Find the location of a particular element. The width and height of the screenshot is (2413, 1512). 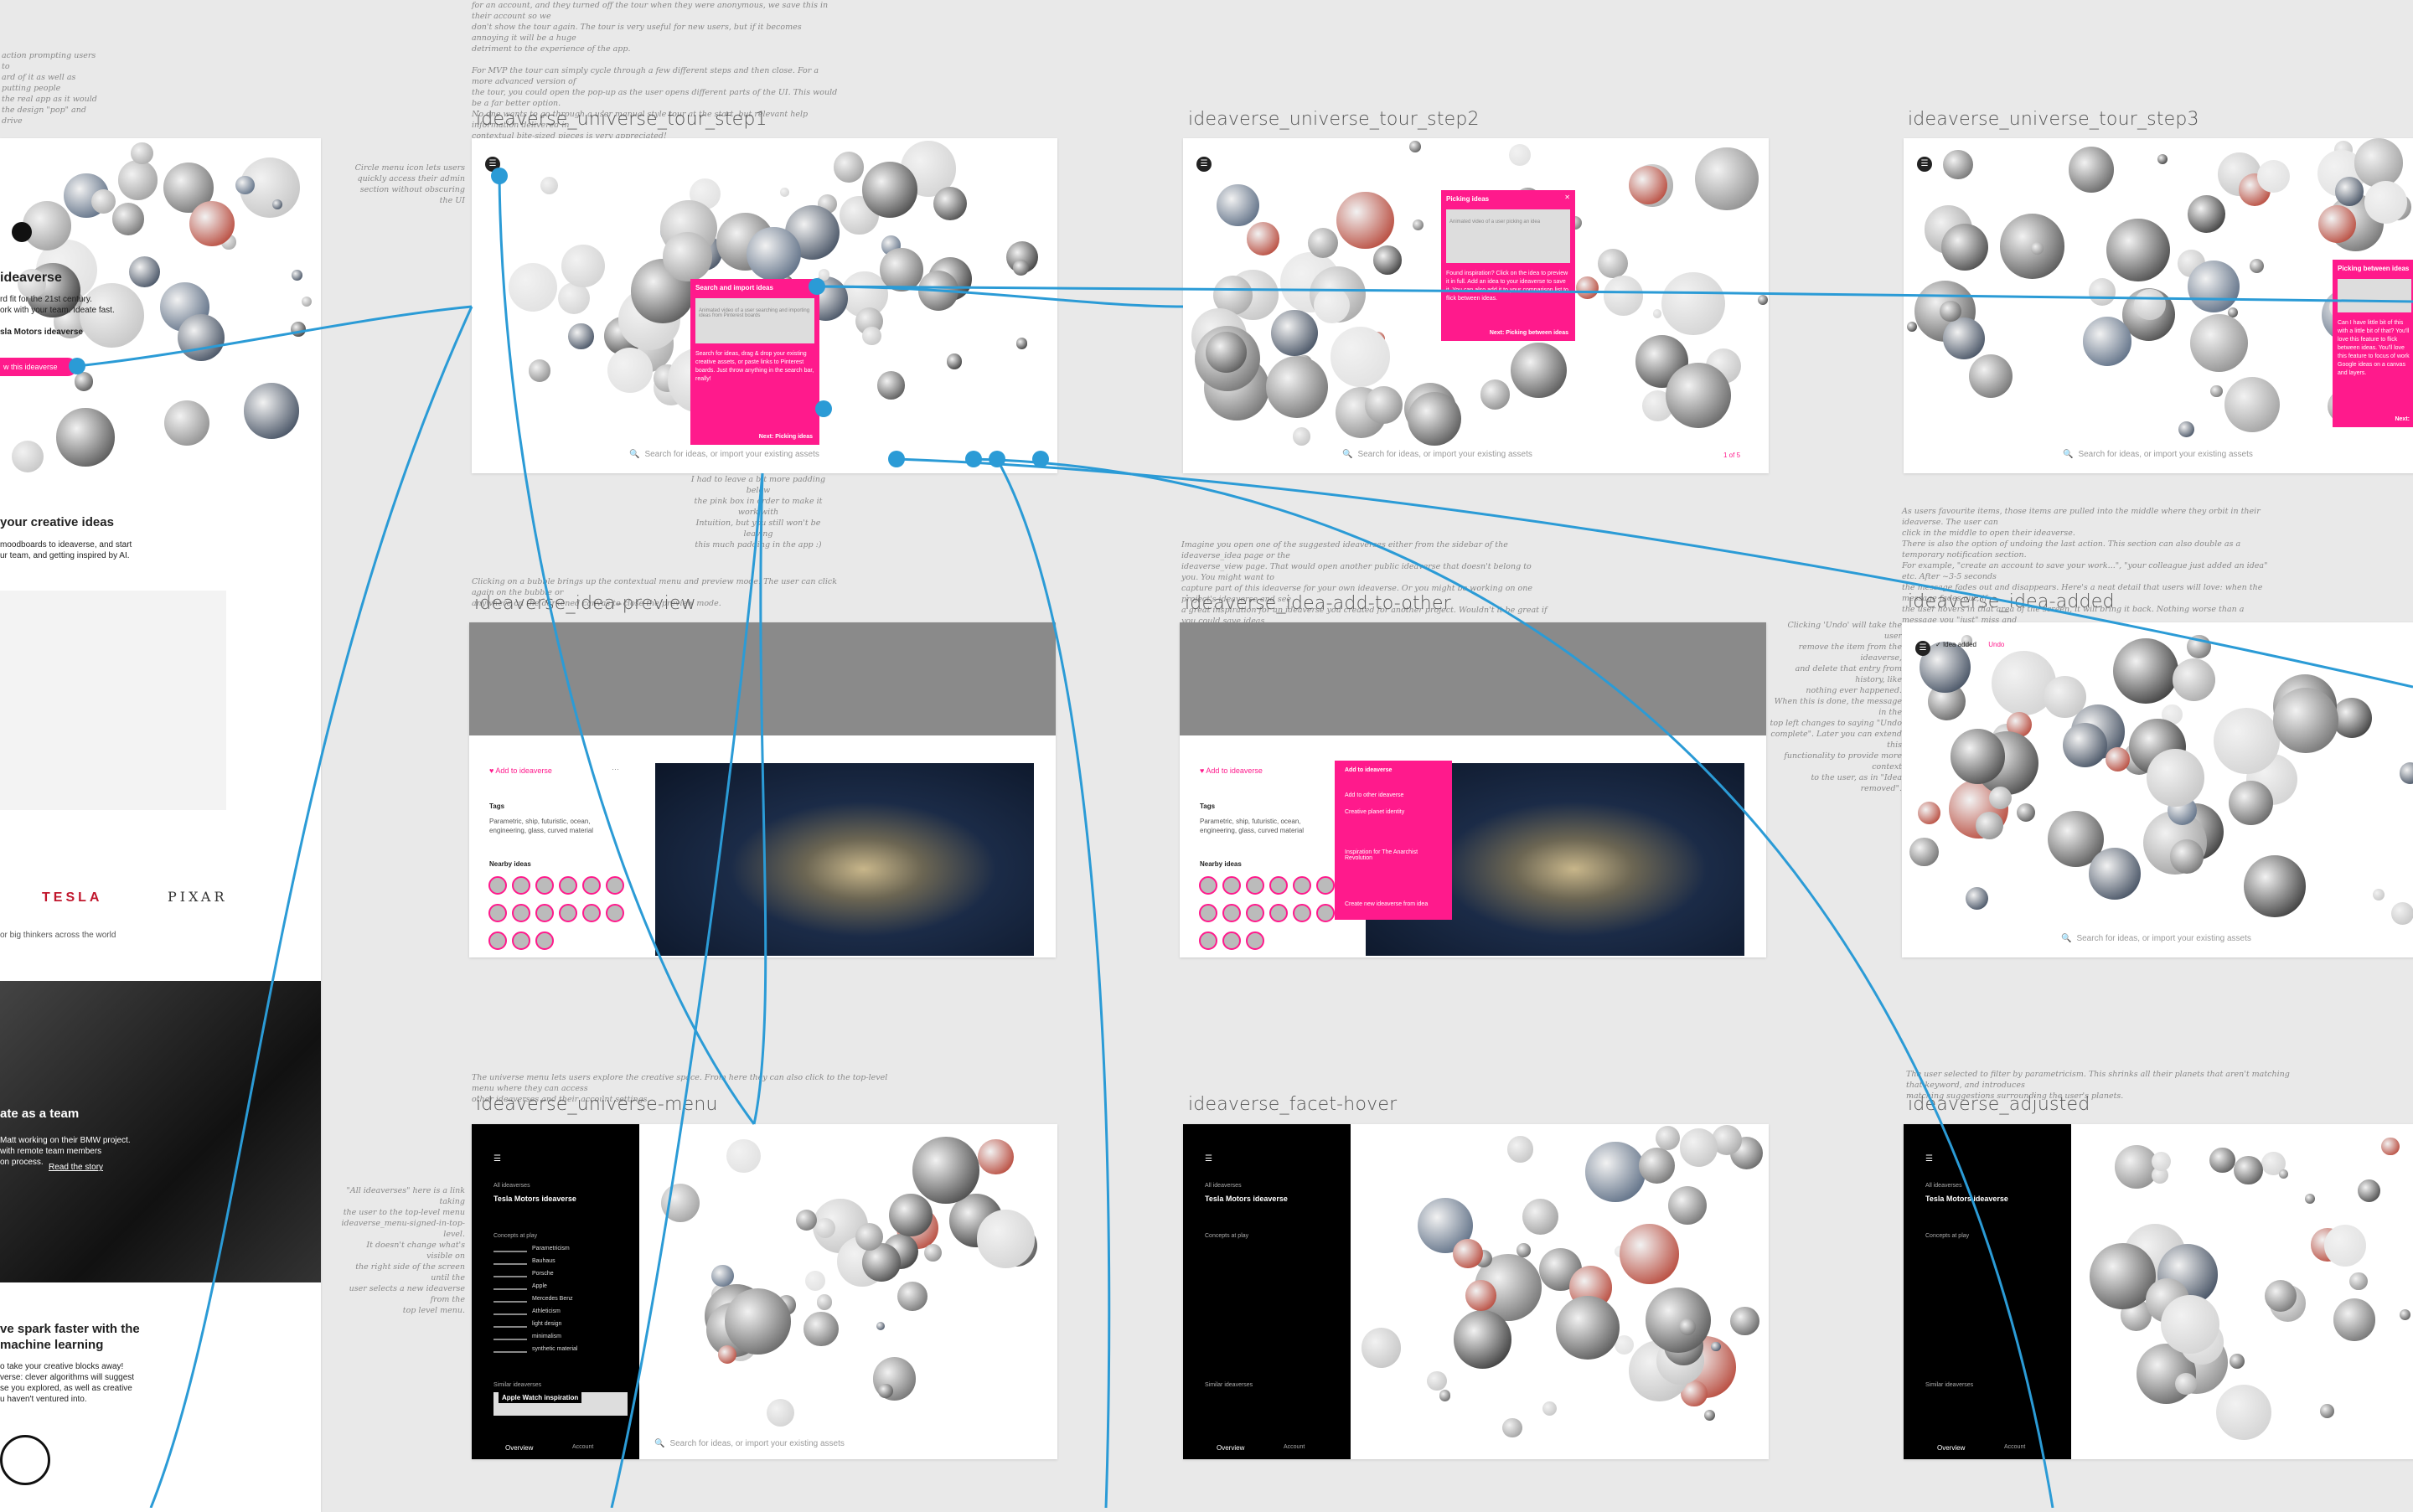

concept-row: Parametricism is located at coordinates (560, 1252).